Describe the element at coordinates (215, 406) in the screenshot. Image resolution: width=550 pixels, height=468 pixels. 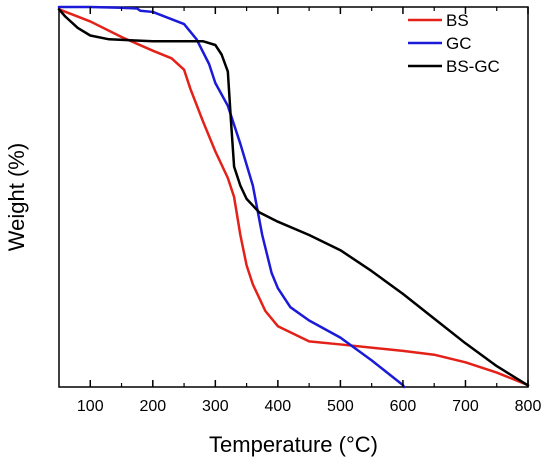
I see `x-tick-label: 300` at that location.